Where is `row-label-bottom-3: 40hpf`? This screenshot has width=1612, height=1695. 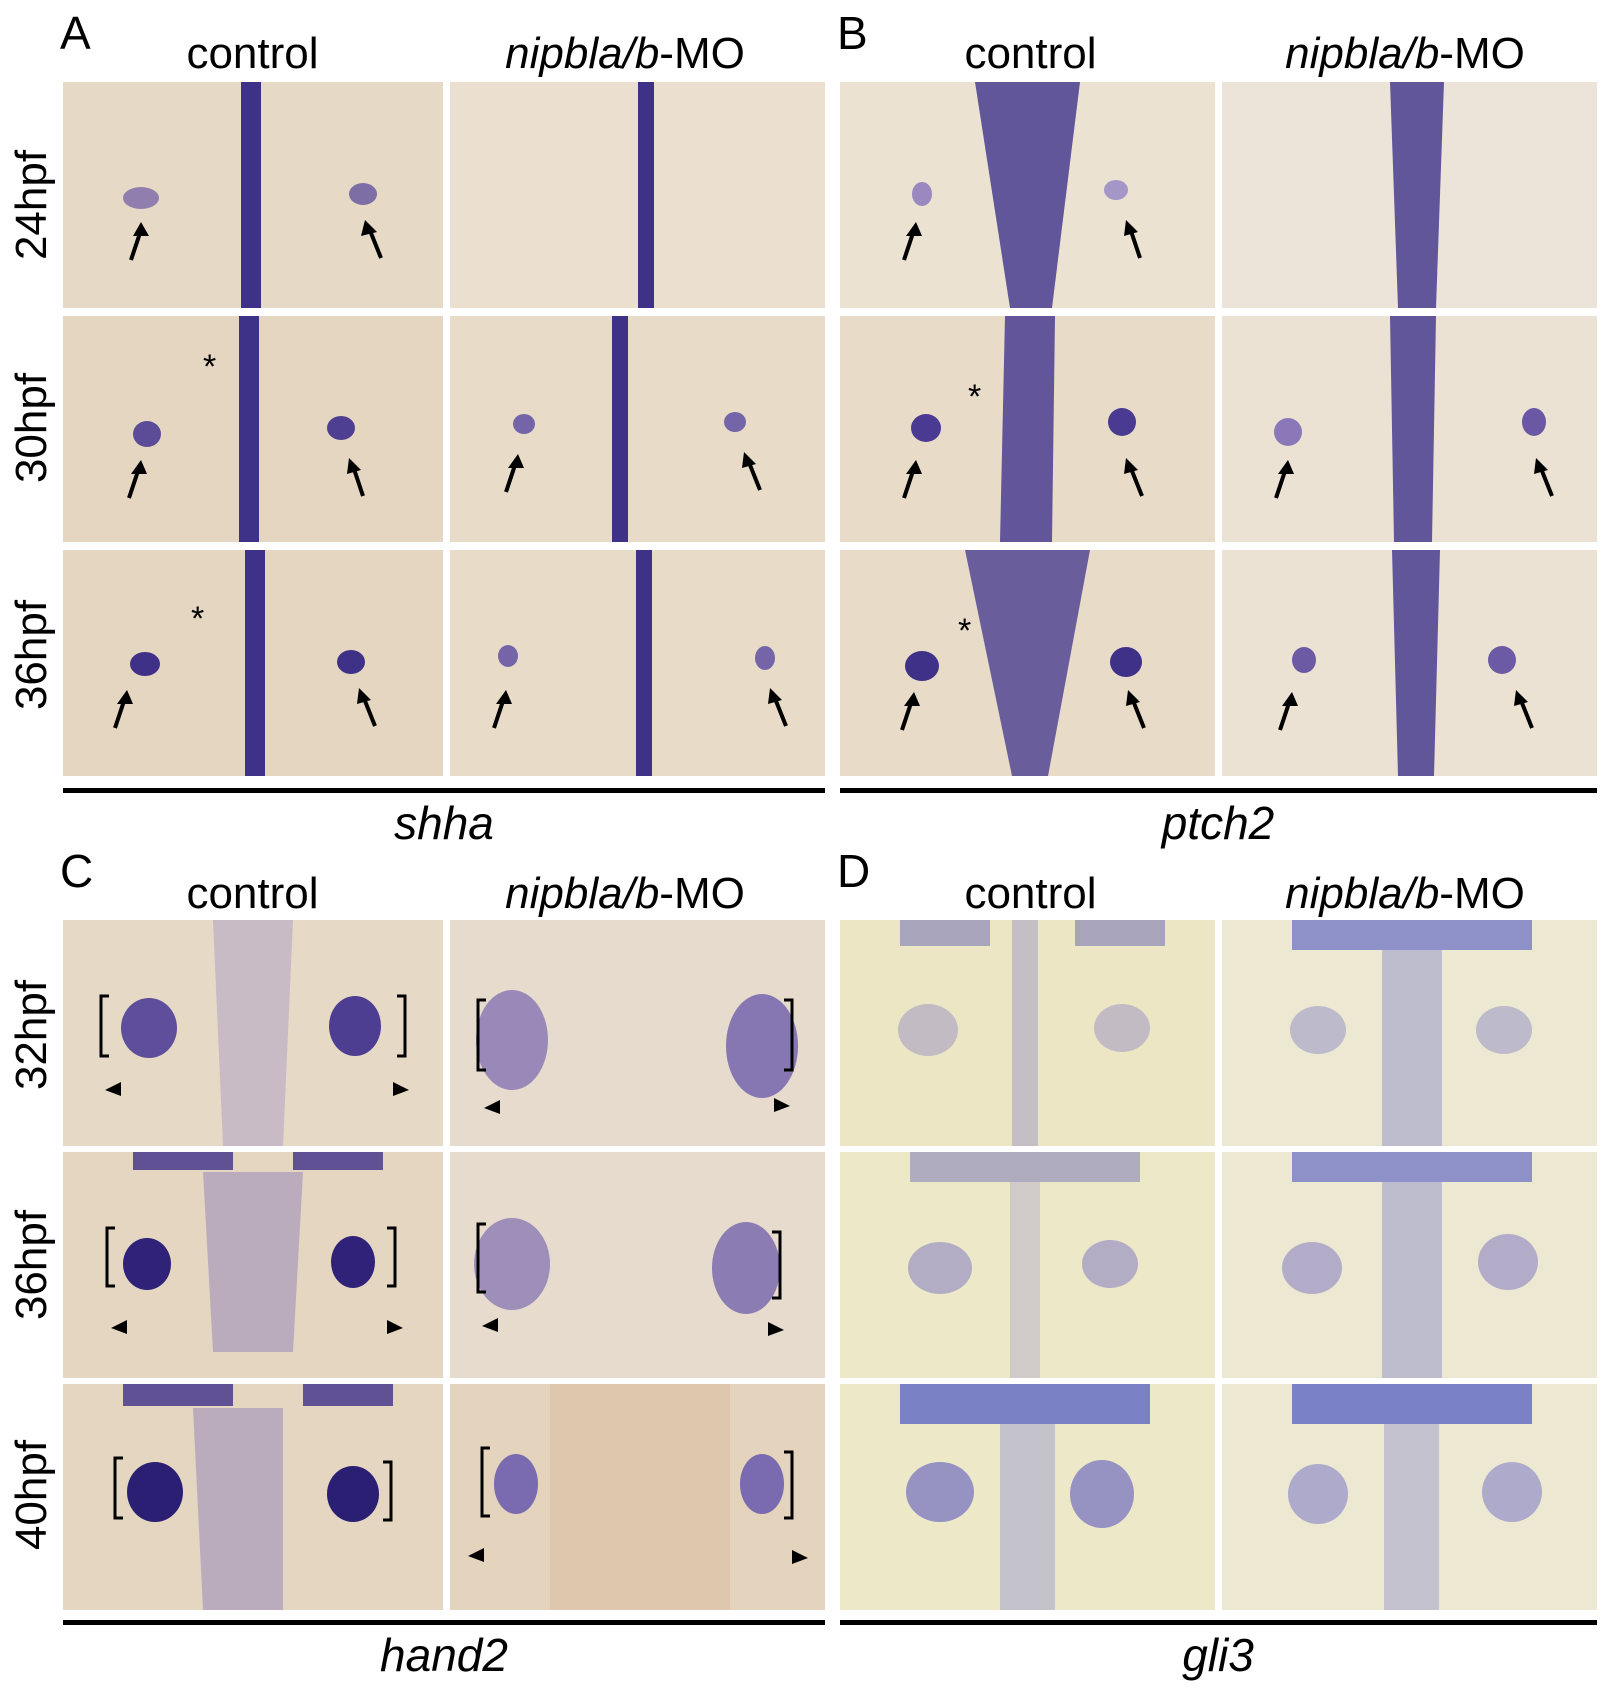
row-label-bottom-3: 40hpf is located at coordinates (31, 1495).